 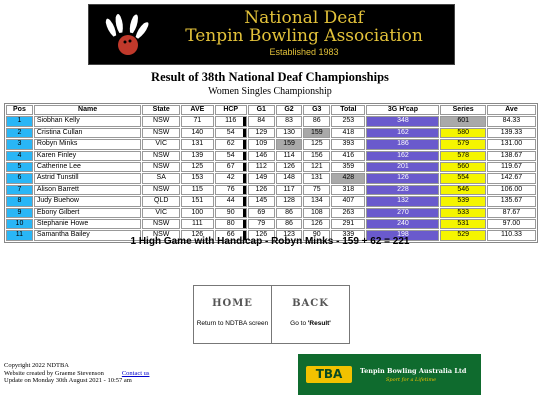 What do you see at coordinates (230, 121) in the screenshot?
I see `row-hcp: 116` at bounding box center [230, 121].